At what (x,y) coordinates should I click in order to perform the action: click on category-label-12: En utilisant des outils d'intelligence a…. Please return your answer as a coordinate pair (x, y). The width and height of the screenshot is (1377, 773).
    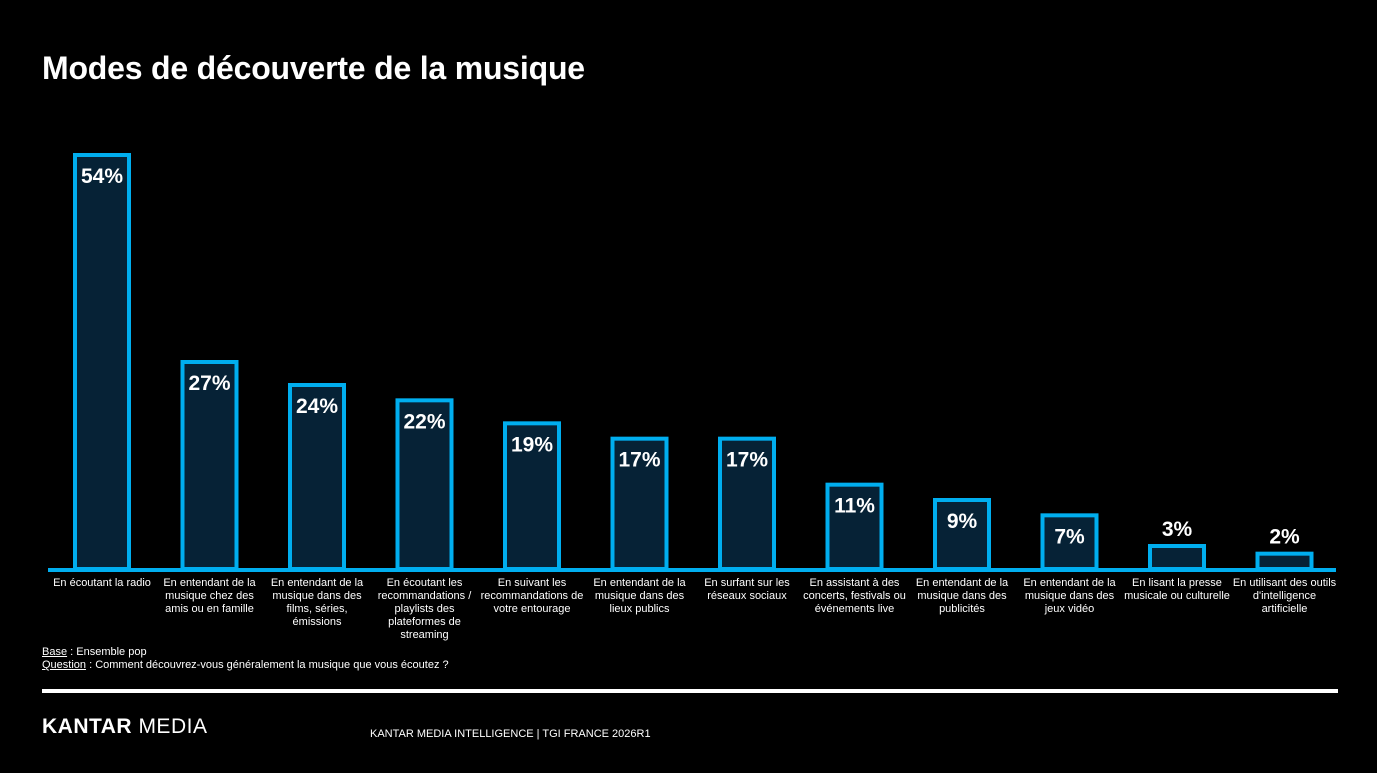
    Looking at the image, I should click on (1284, 596).